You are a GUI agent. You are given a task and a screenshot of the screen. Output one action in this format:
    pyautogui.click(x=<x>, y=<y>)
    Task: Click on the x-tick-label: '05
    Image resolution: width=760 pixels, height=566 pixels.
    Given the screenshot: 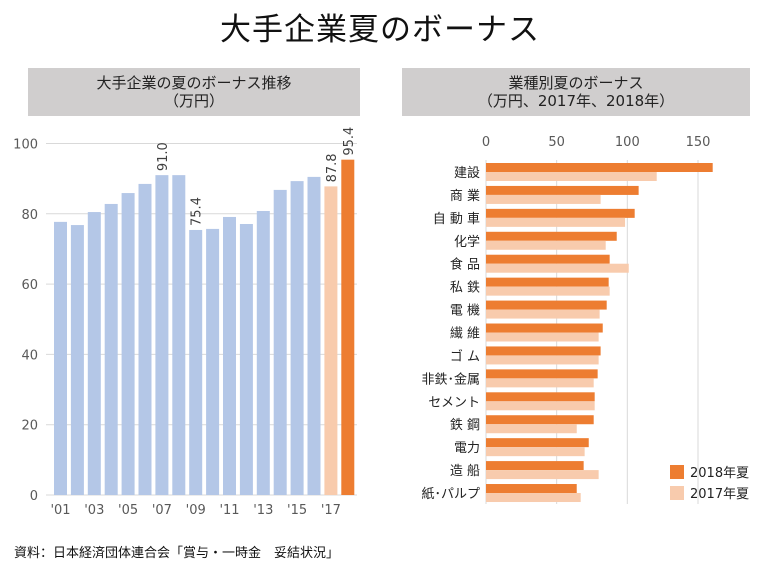 What is the action you would take?
    pyautogui.click(x=128, y=510)
    